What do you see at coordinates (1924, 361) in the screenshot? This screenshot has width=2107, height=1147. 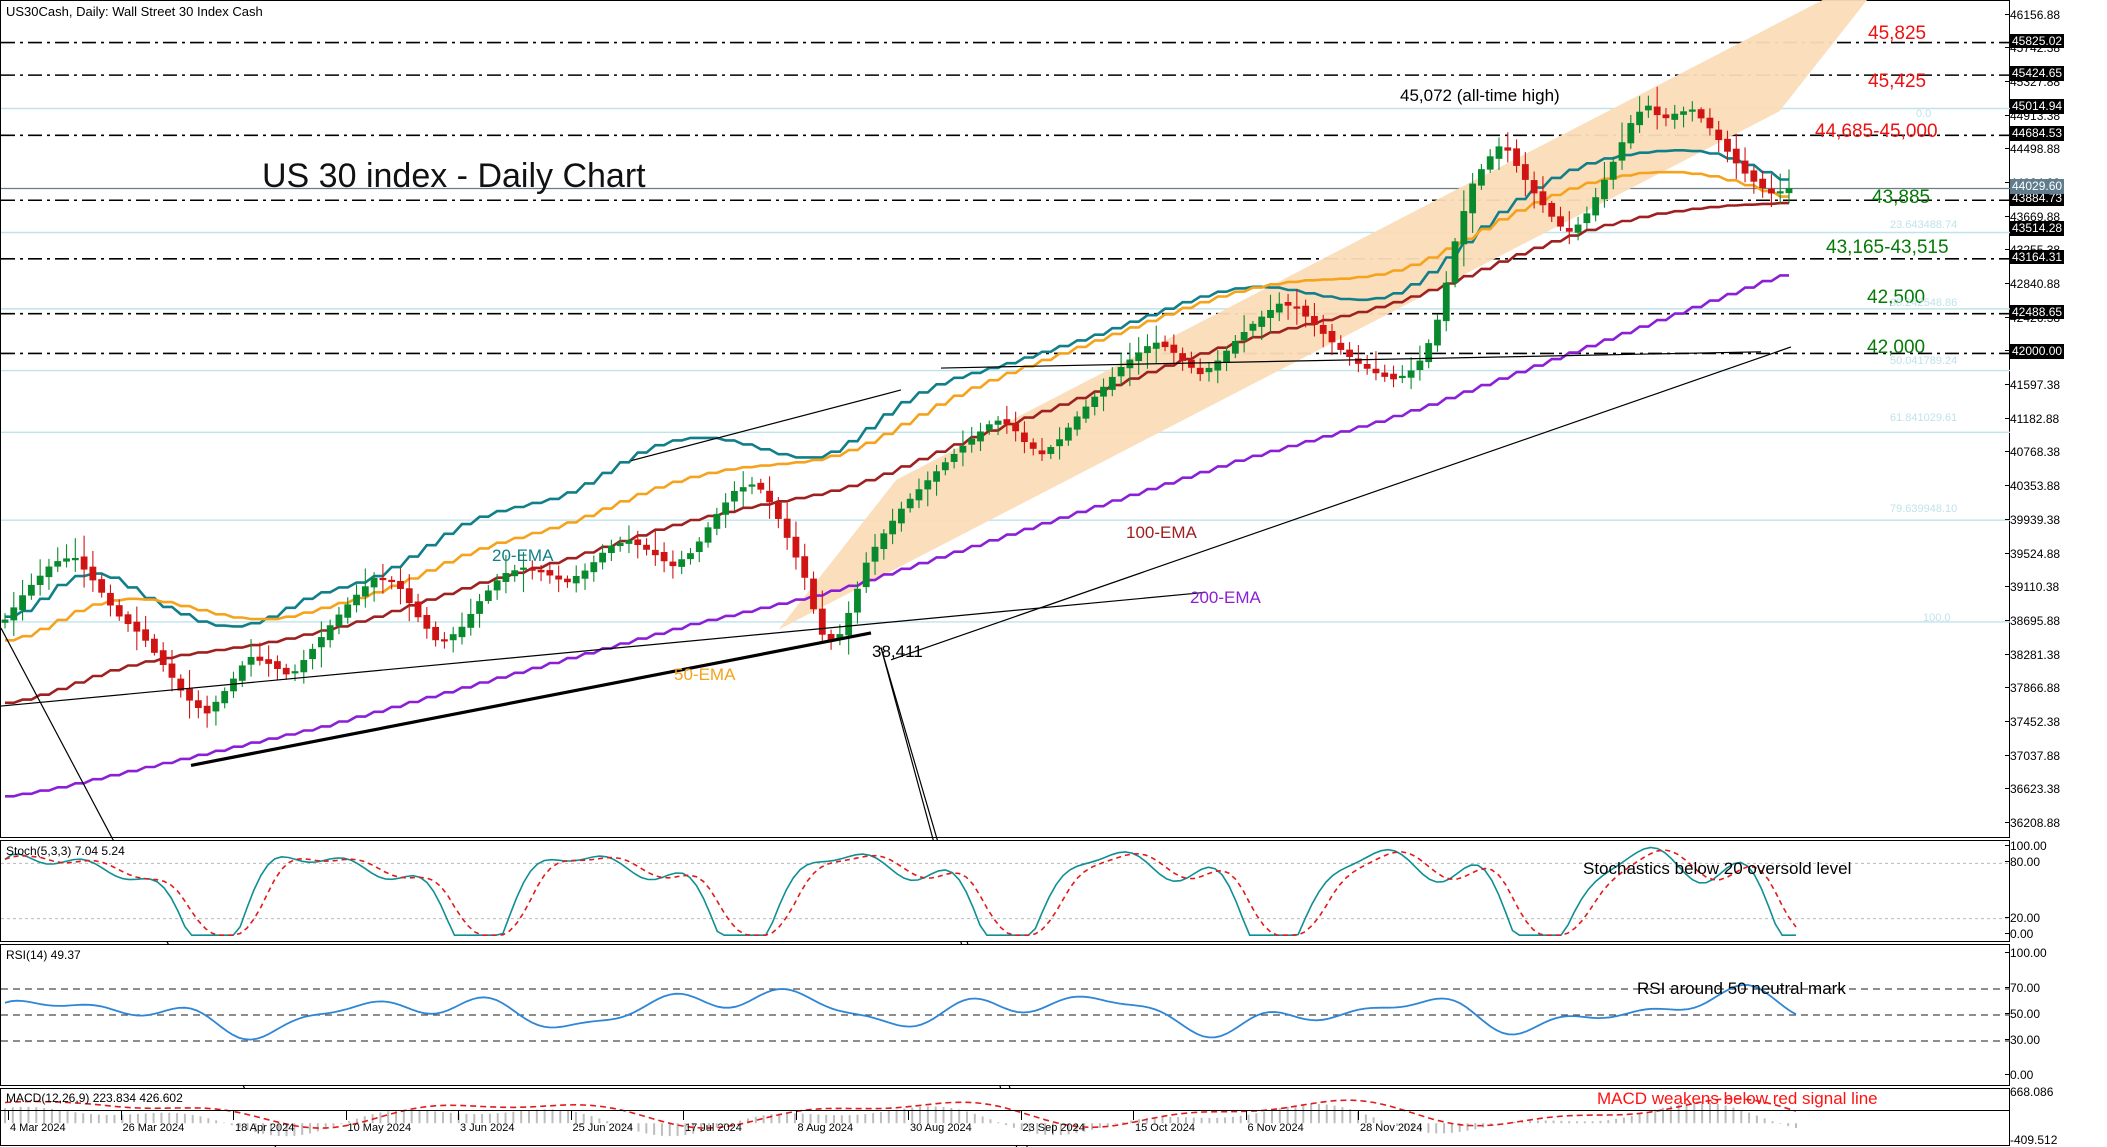 I see `fib-label-3: 50.041789.24` at bounding box center [1924, 361].